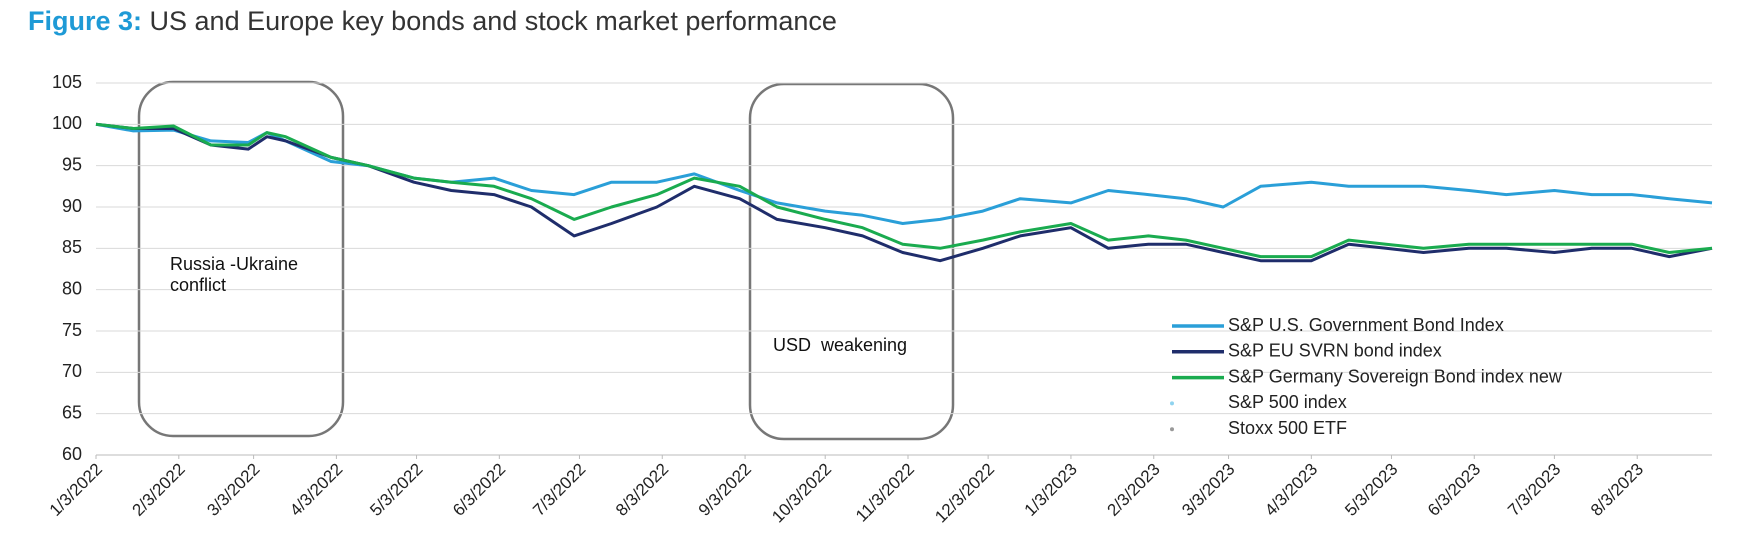 The image size is (1738, 537). Describe the element at coordinates (1287, 402) in the screenshot. I see `legend-label: S&P 500 index` at that location.